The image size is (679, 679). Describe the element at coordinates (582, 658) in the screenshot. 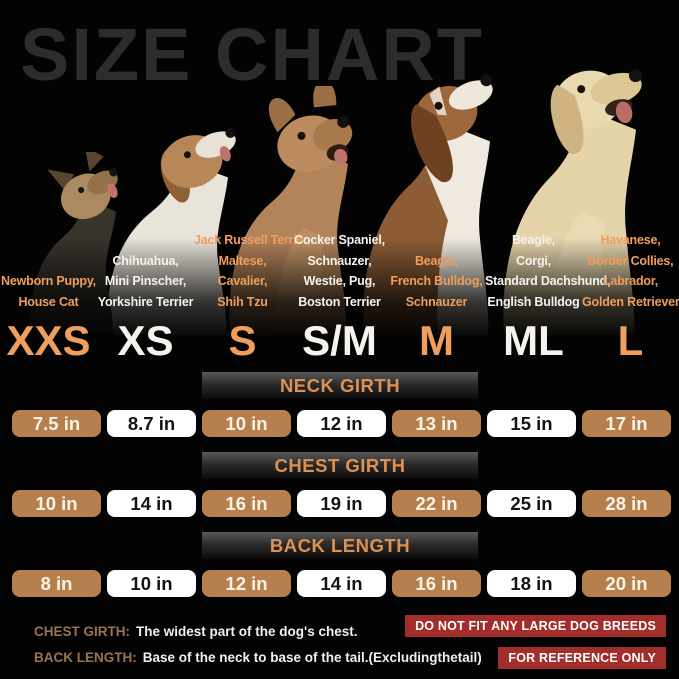

I see `warning-badge-reference-only: FOR REFERENCE ONLY` at that location.